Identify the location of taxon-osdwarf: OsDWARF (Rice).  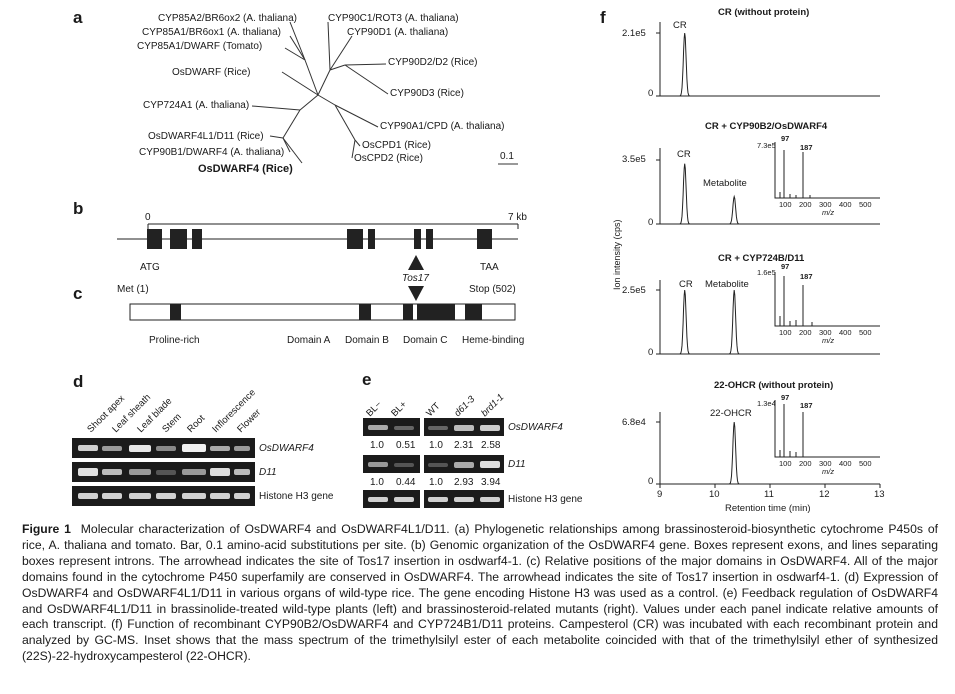
(211, 72).